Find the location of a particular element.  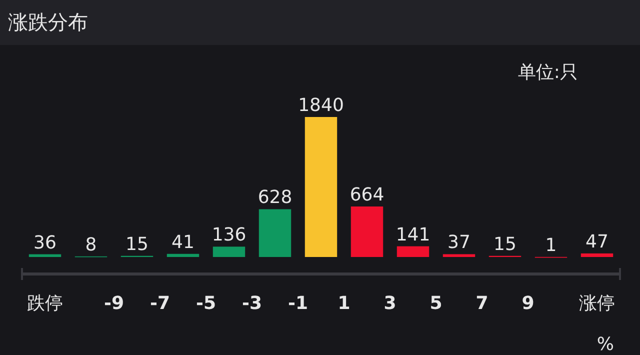

xlabel: % is located at coordinates (605, 344).